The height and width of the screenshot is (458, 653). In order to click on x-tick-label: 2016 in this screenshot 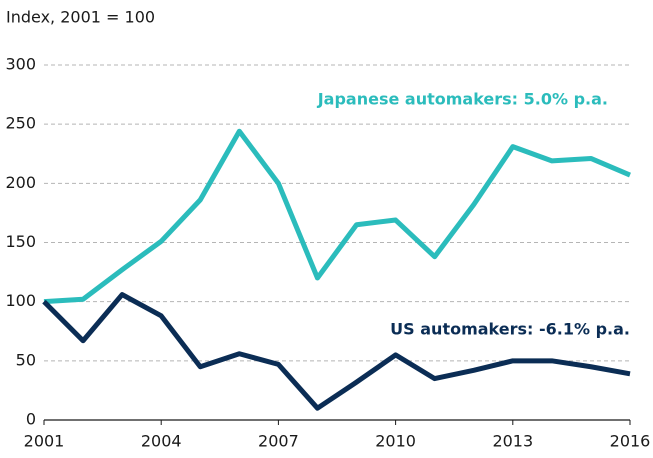, I will do `click(630, 441)`.